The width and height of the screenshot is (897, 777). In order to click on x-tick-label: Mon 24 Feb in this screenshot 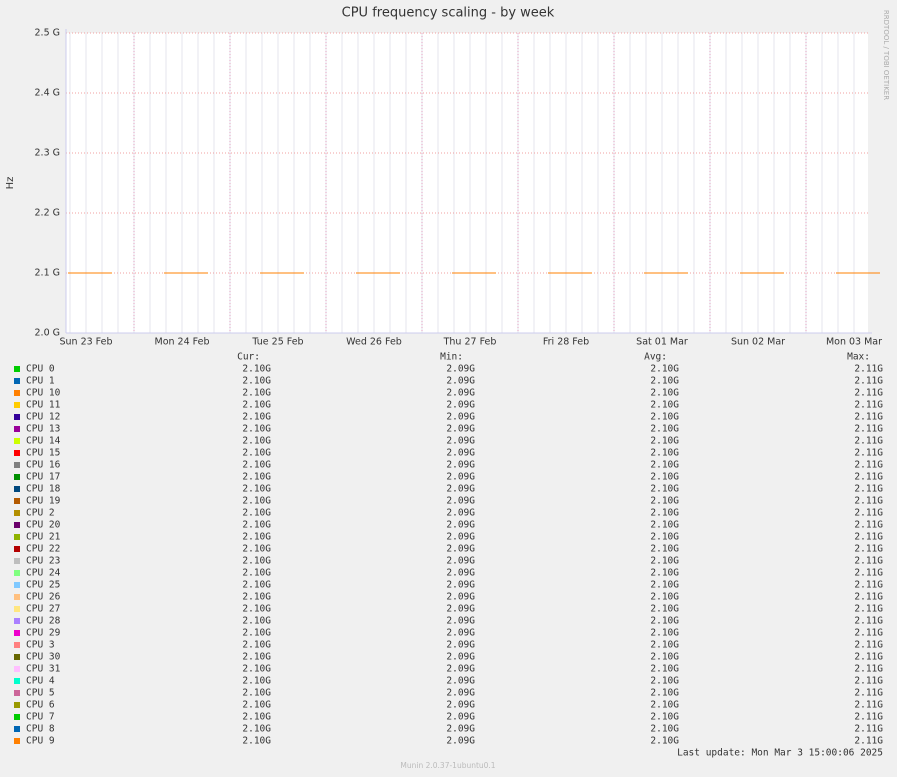, I will do `click(182, 342)`.